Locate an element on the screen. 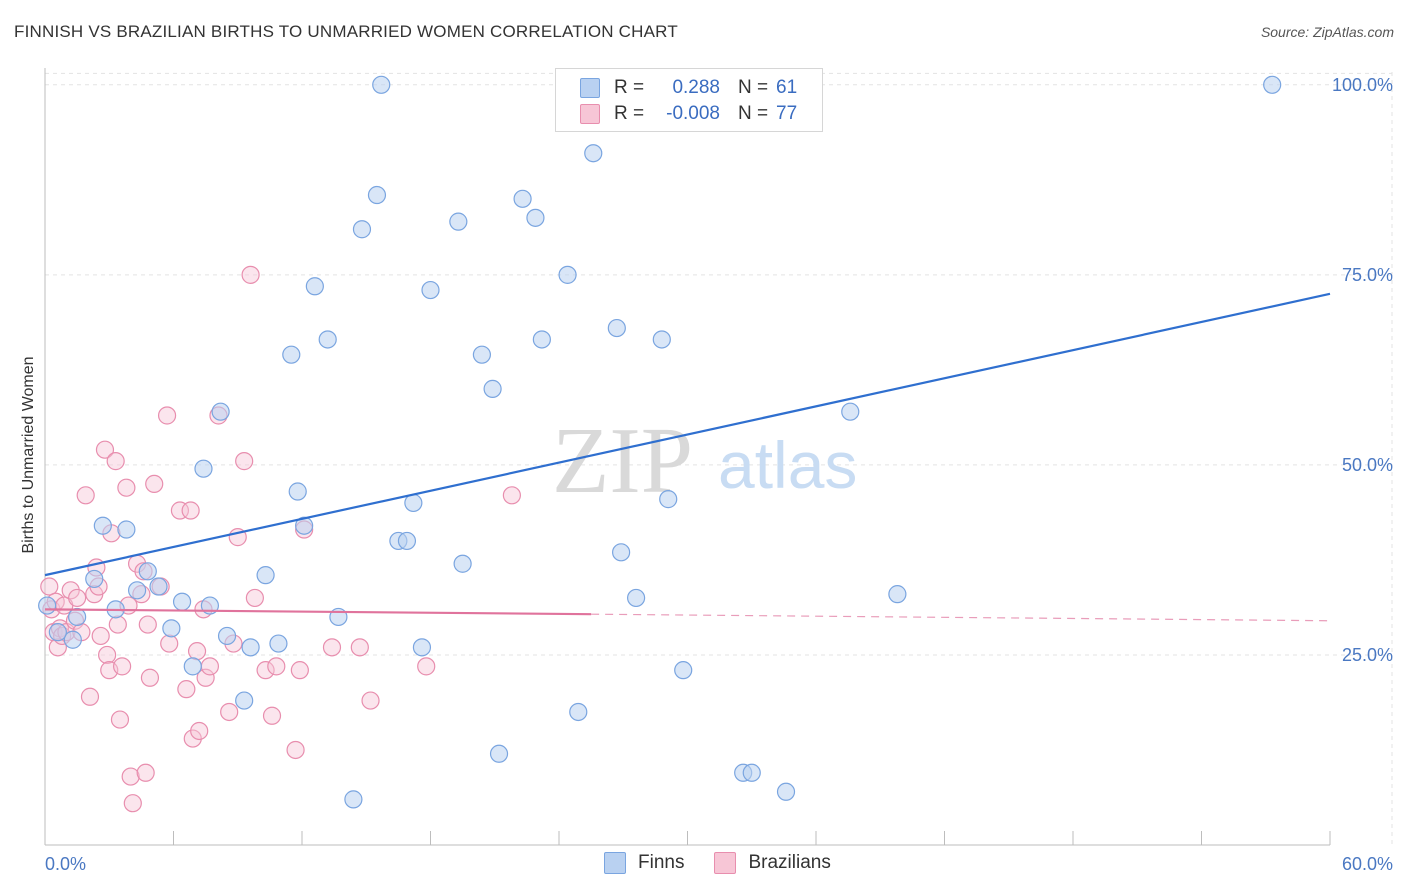 The image size is (1406, 892). watermark: ZIP atlas is located at coordinates (704, 461).